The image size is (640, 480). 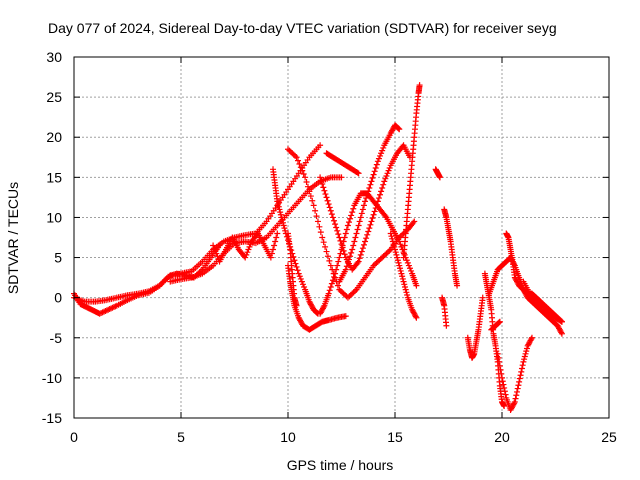 I want to click on y-tick-label: 10, so click(x=54, y=217).